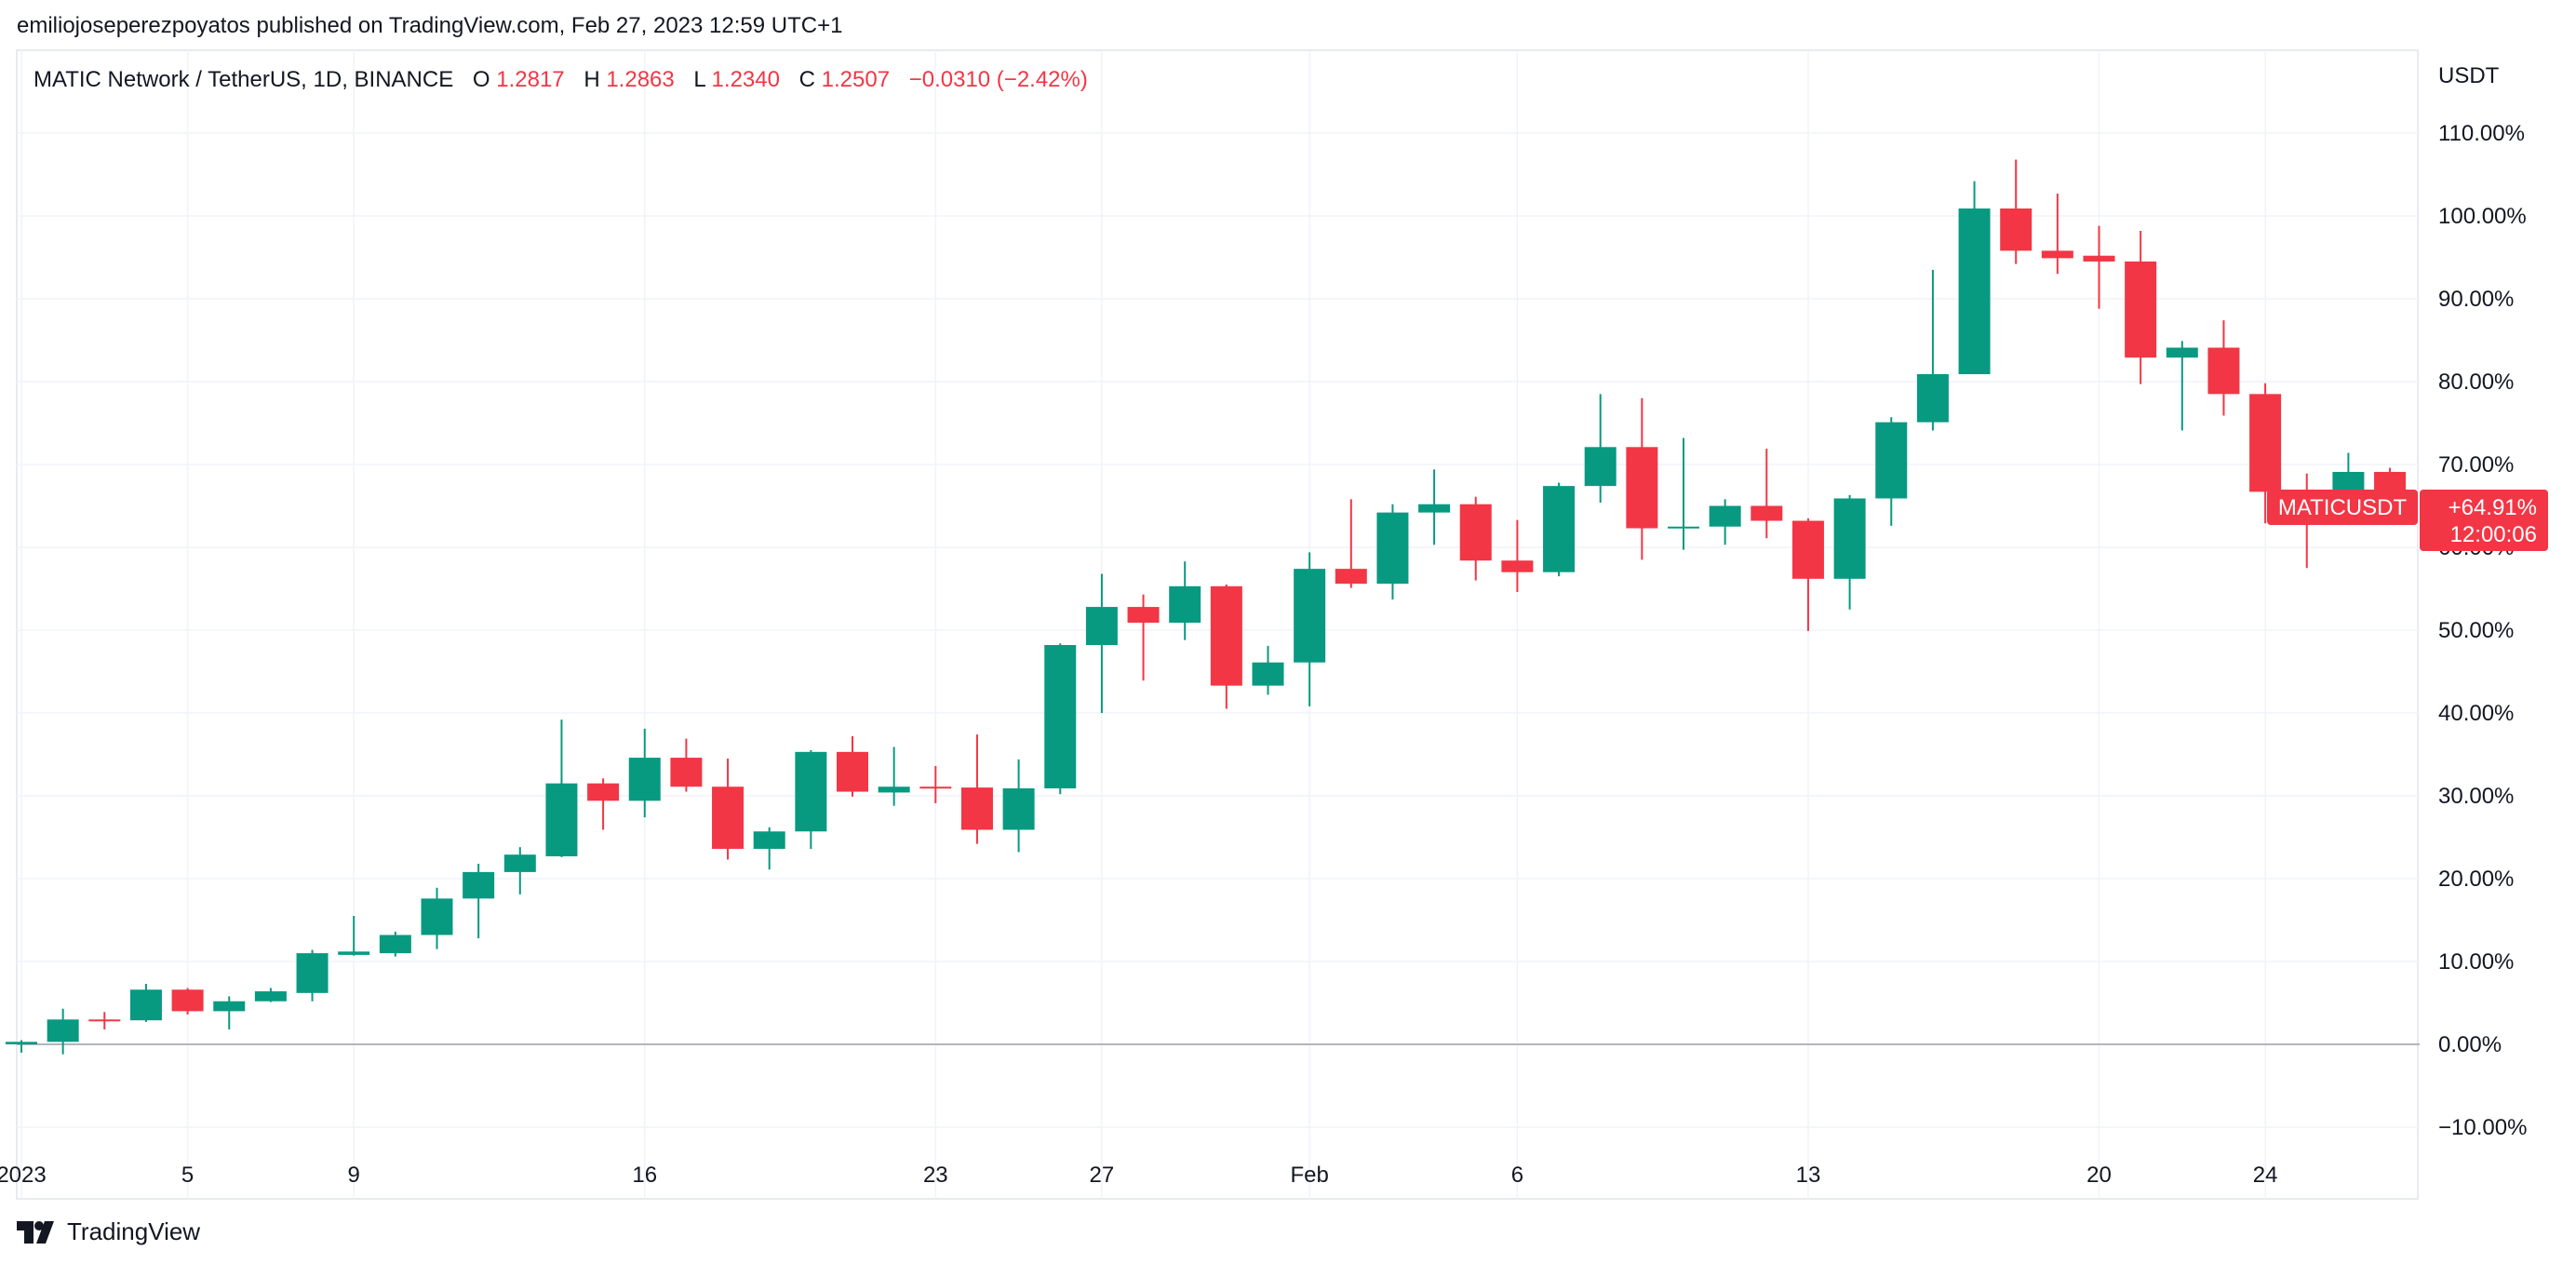 The image size is (2576, 1264). I want to click on legend-high-value: 1.2863, so click(640, 79).